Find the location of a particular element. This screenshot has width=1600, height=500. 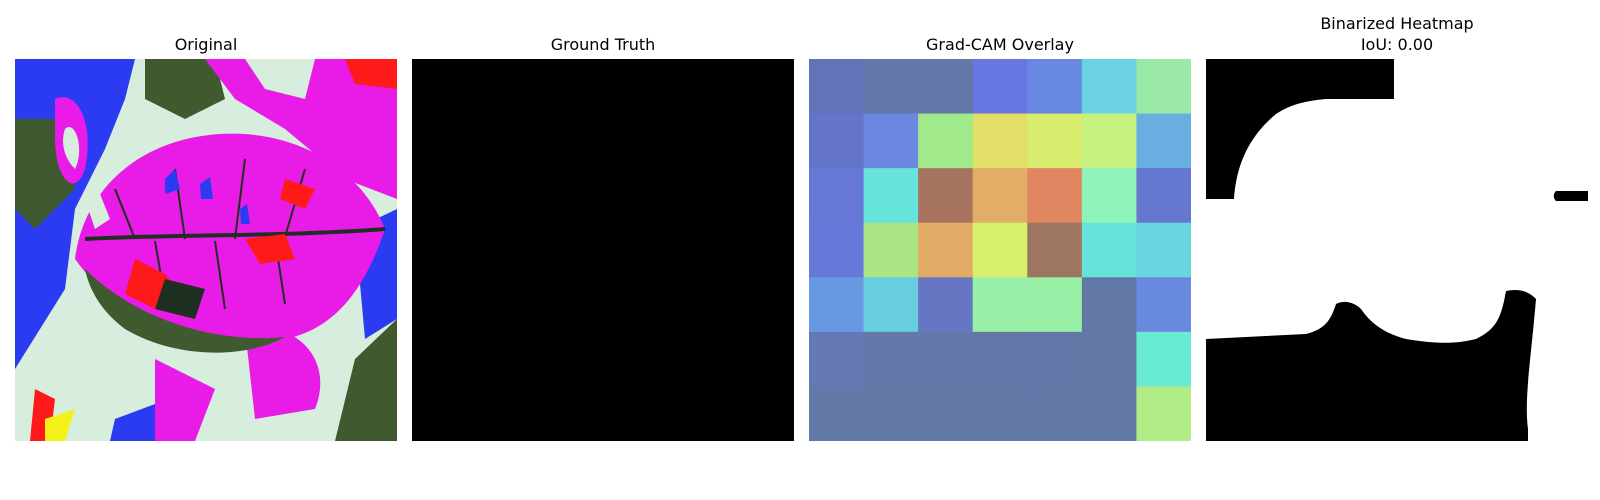

gradcam-cell-r6-c5 is located at coordinates (1109, 413).